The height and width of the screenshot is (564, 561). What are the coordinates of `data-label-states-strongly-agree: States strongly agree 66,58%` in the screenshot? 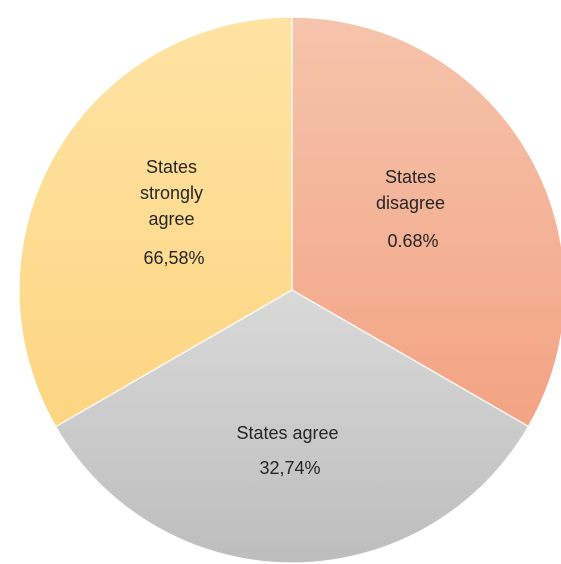 It's located at (174, 212).